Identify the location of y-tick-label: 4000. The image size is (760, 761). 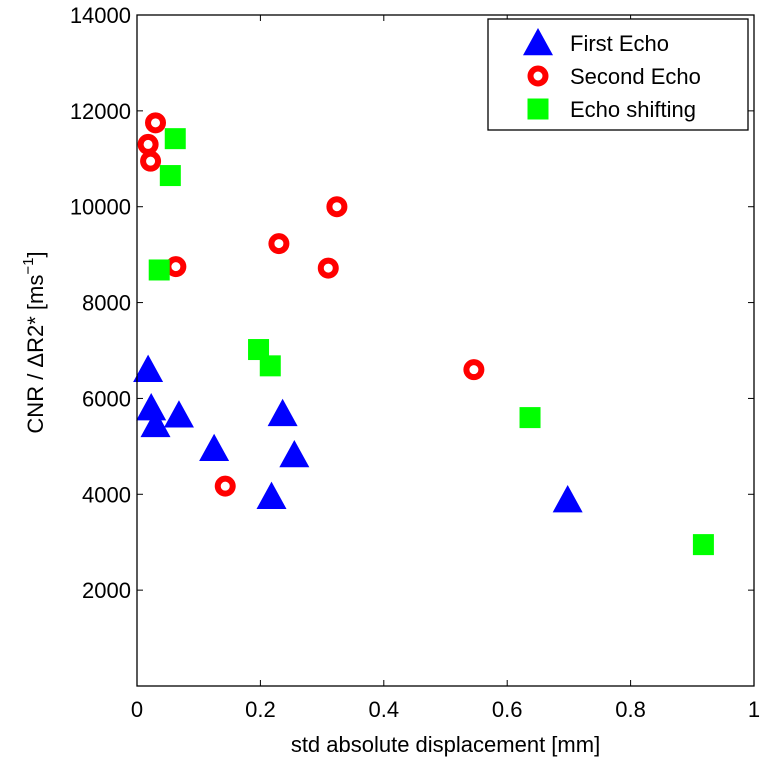
(106, 494).